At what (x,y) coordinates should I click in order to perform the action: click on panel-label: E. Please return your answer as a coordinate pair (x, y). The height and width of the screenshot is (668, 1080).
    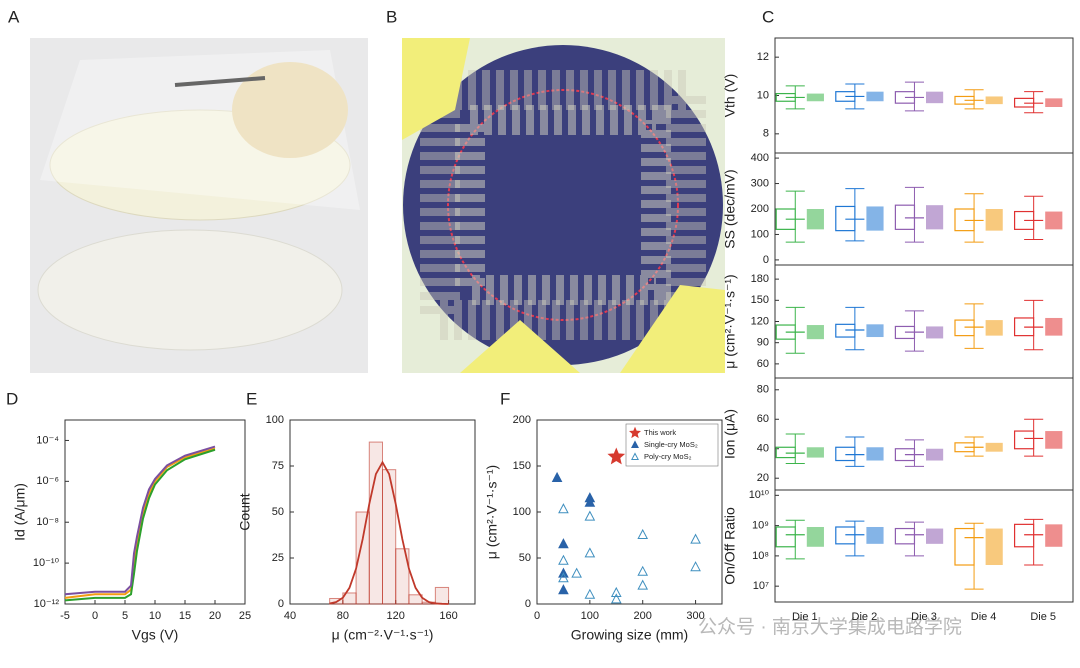
    Looking at the image, I should click on (251, 398).